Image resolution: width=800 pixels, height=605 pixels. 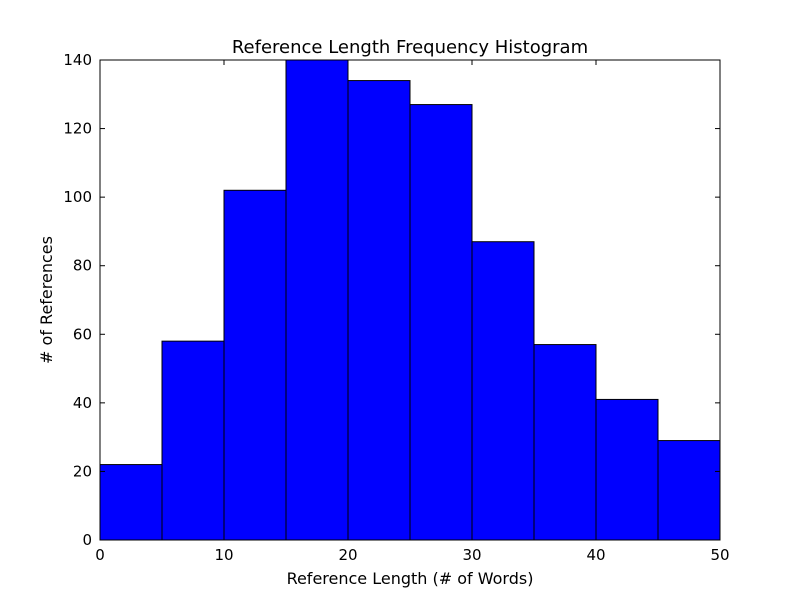 I want to click on x-tick-label: 10, so click(x=223, y=555).